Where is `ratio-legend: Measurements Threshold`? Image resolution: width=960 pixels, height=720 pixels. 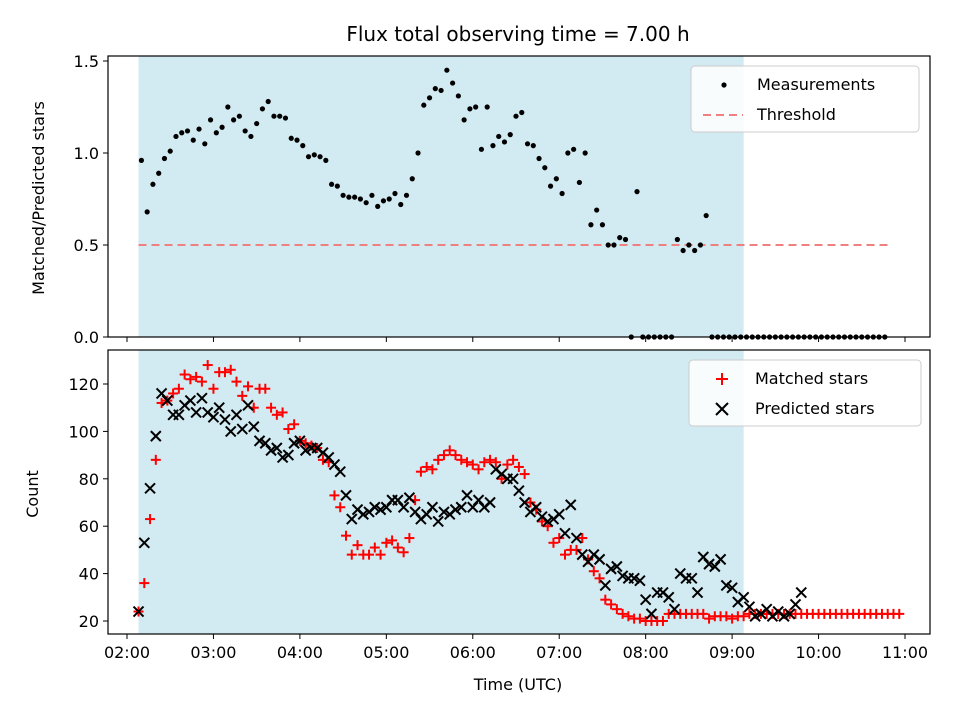 ratio-legend: Measurements Threshold is located at coordinates (805, 99).